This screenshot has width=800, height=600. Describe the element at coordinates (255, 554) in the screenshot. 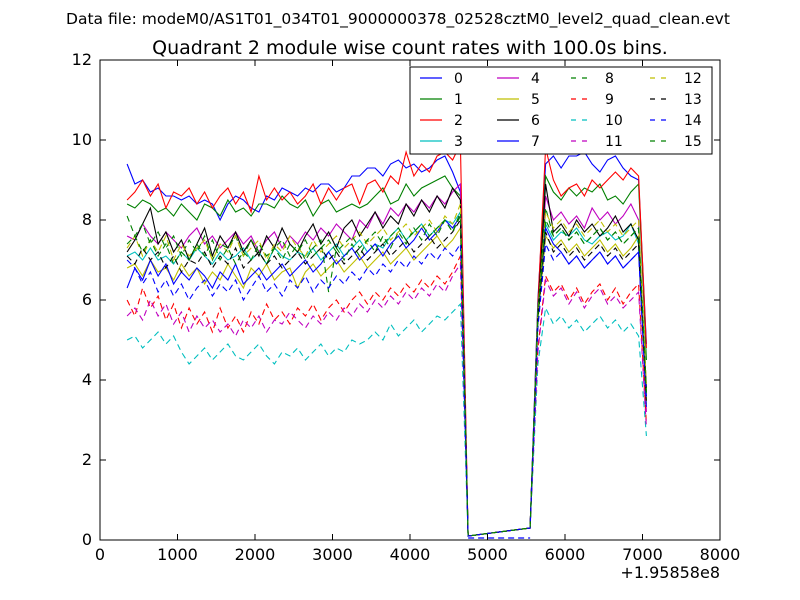

I see `x-tick-label: 2000` at that location.